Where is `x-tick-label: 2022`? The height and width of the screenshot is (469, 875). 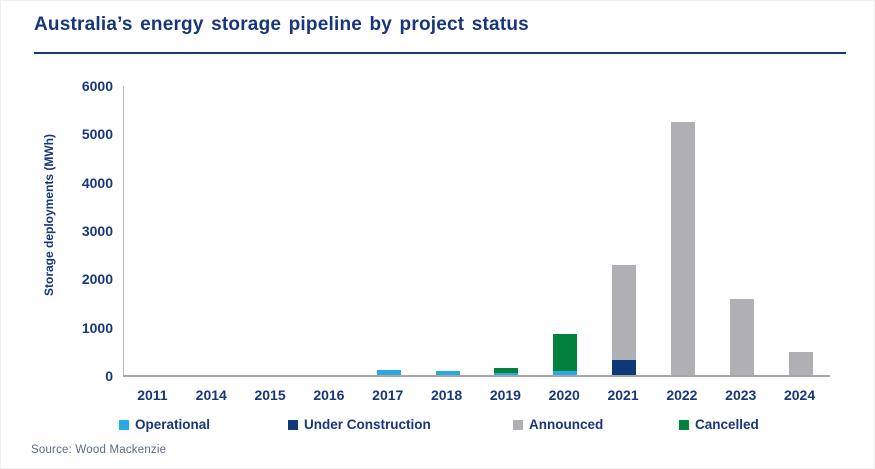 x-tick-label: 2022 is located at coordinates (682, 395).